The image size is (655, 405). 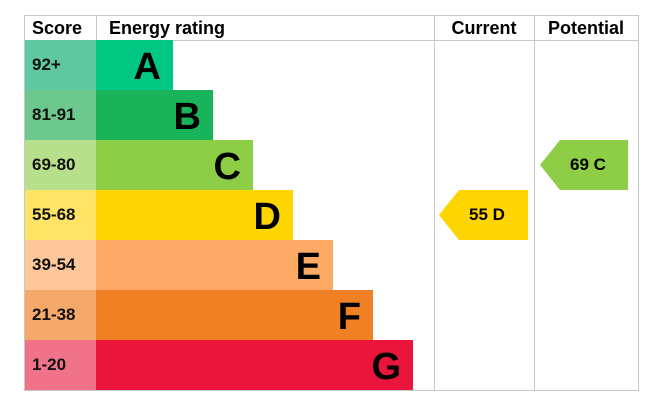 What do you see at coordinates (60, 165) in the screenshot?
I see `score-range-c: 69-80` at bounding box center [60, 165].